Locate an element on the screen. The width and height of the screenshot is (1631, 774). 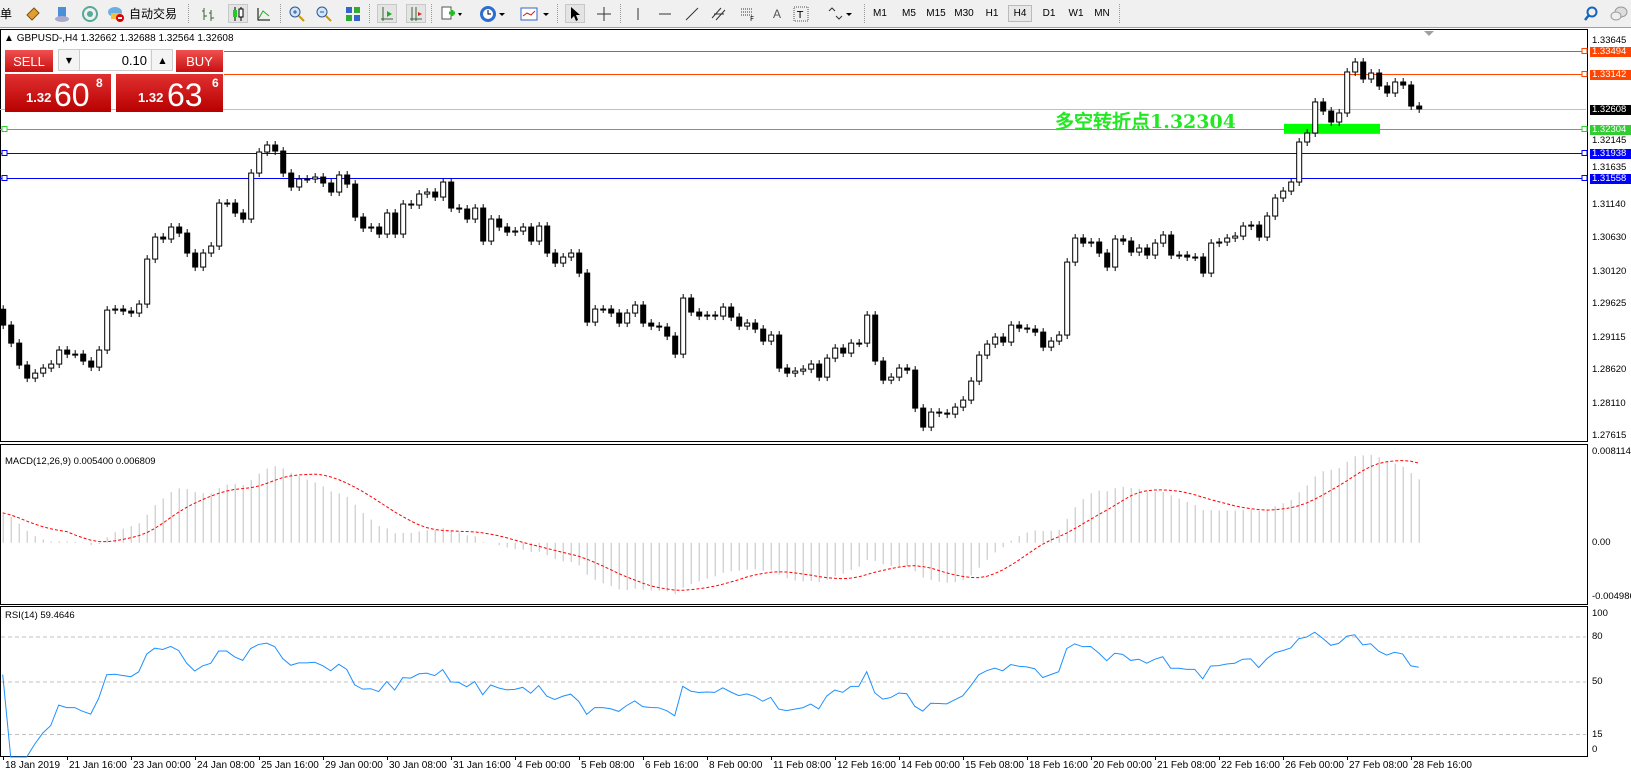
collapse-arrow-icon: ▲ is located at coordinates (10, 38).